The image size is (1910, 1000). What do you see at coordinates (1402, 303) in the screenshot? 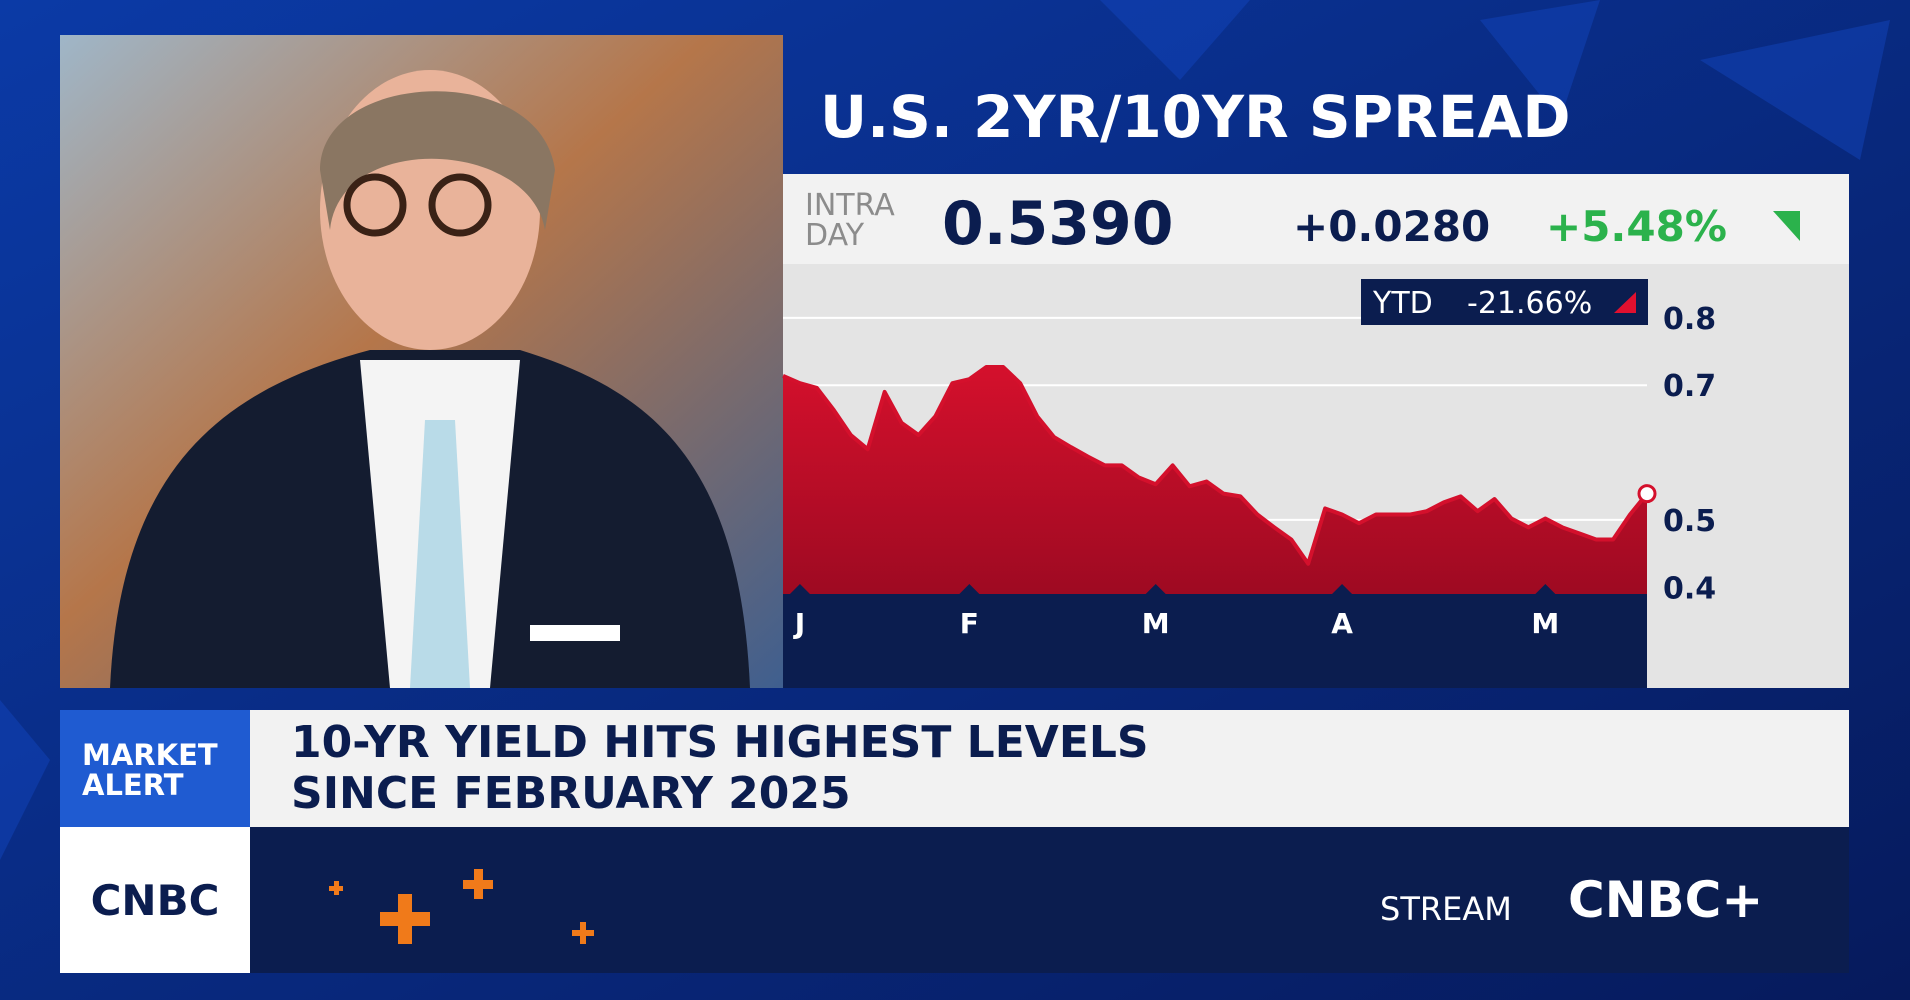
I see `ytd-label: YTD` at bounding box center [1402, 303].